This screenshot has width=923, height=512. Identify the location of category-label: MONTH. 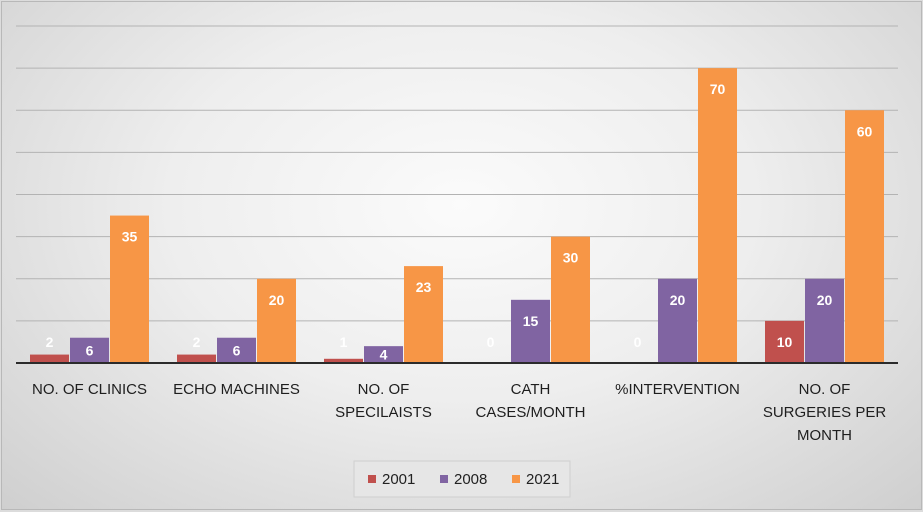
(824, 435).